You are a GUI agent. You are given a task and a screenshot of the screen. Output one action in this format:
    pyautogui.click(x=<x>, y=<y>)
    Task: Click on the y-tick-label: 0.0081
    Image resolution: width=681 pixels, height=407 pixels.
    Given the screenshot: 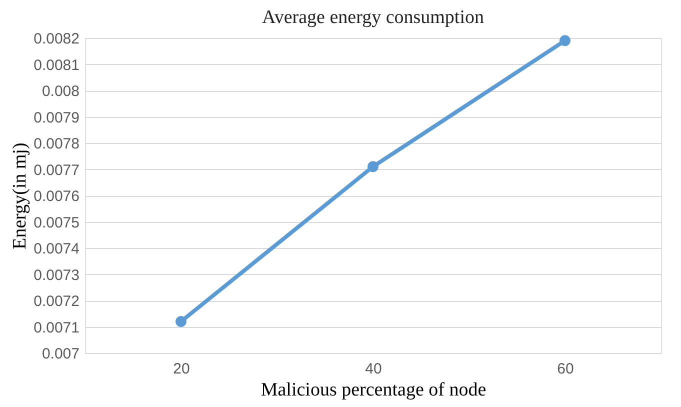 What is the action you would take?
    pyautogui.click(x=57, y=65)
    